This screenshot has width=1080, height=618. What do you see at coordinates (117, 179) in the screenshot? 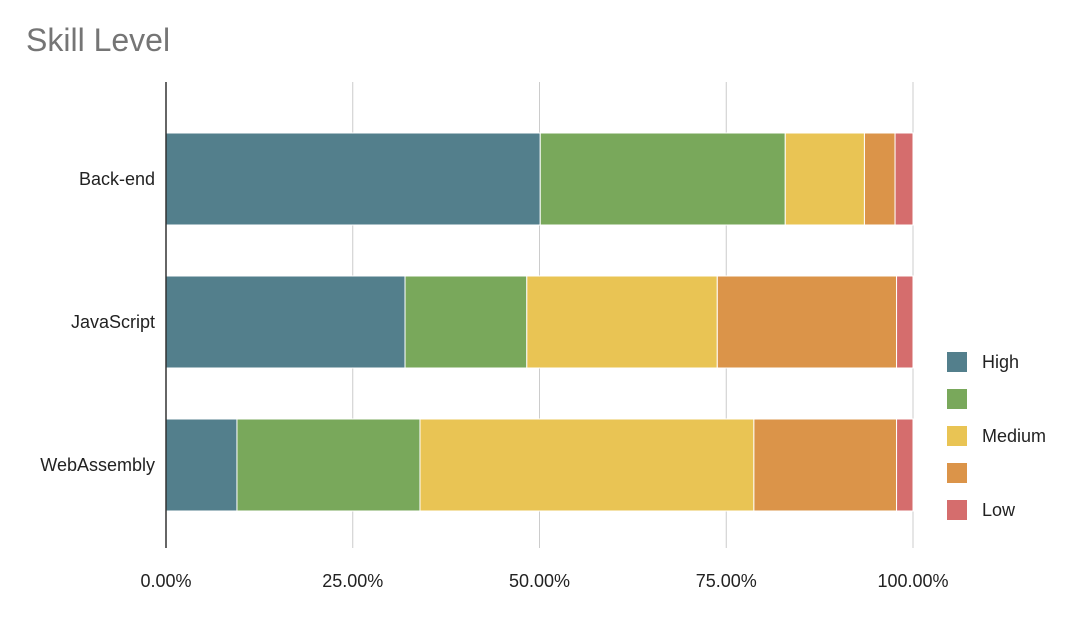
I see `category-label: Back-end` at bounding box center [117, 179].